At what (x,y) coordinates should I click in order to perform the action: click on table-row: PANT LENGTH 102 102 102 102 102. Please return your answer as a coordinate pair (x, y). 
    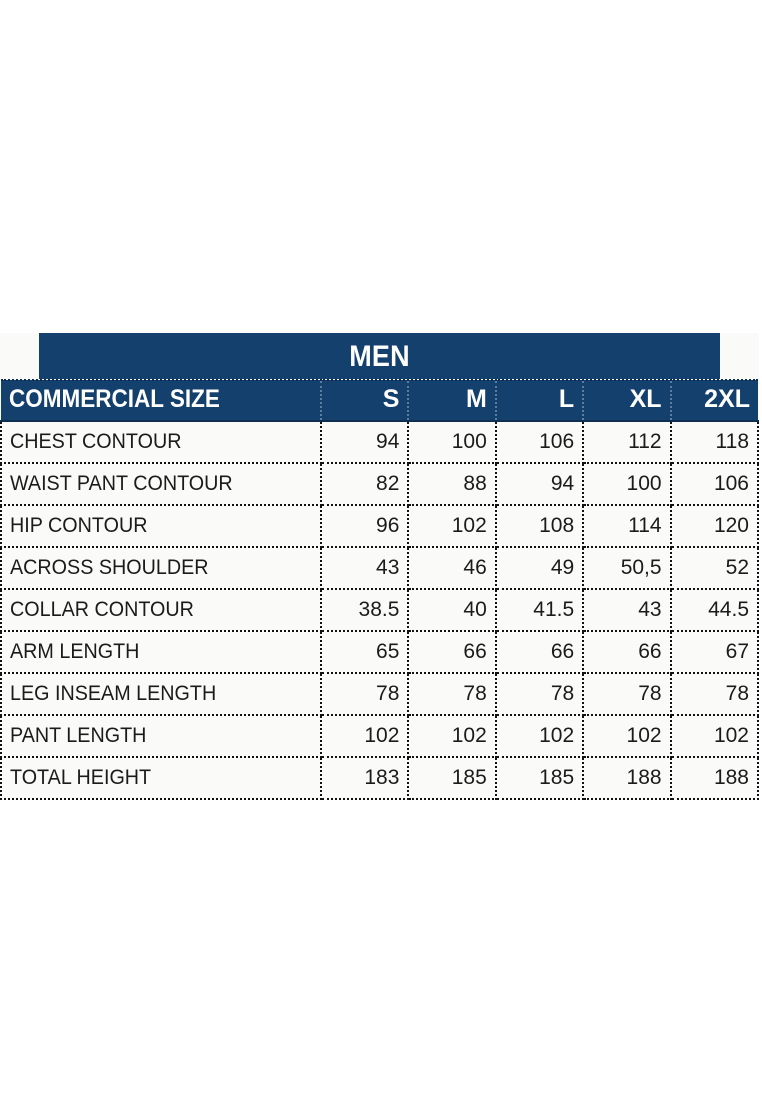
    Looking at the image, I should click on (380, 736).